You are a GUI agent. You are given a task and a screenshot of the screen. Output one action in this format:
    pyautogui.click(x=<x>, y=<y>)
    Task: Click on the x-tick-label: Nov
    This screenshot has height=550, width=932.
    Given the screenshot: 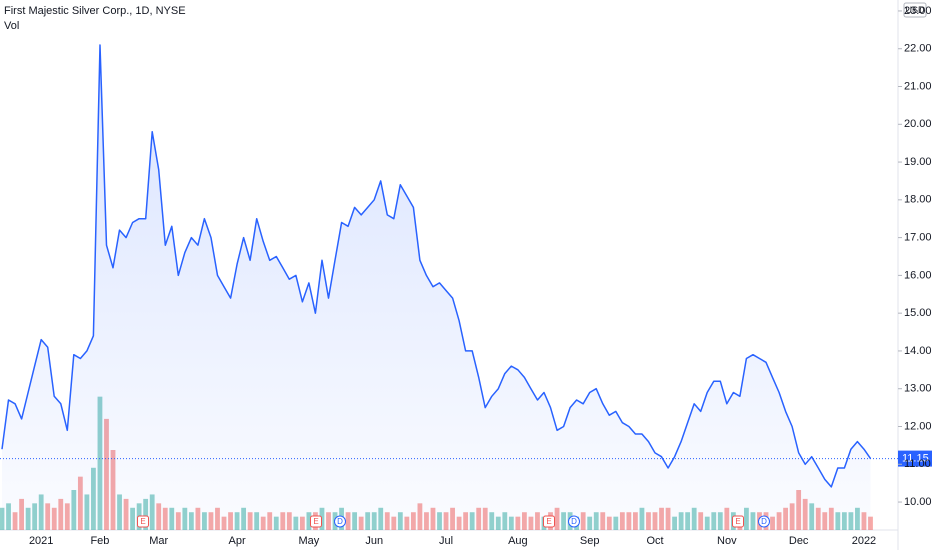 What is the action you would take?
    pyautogui.click(x=727, y=541)
    